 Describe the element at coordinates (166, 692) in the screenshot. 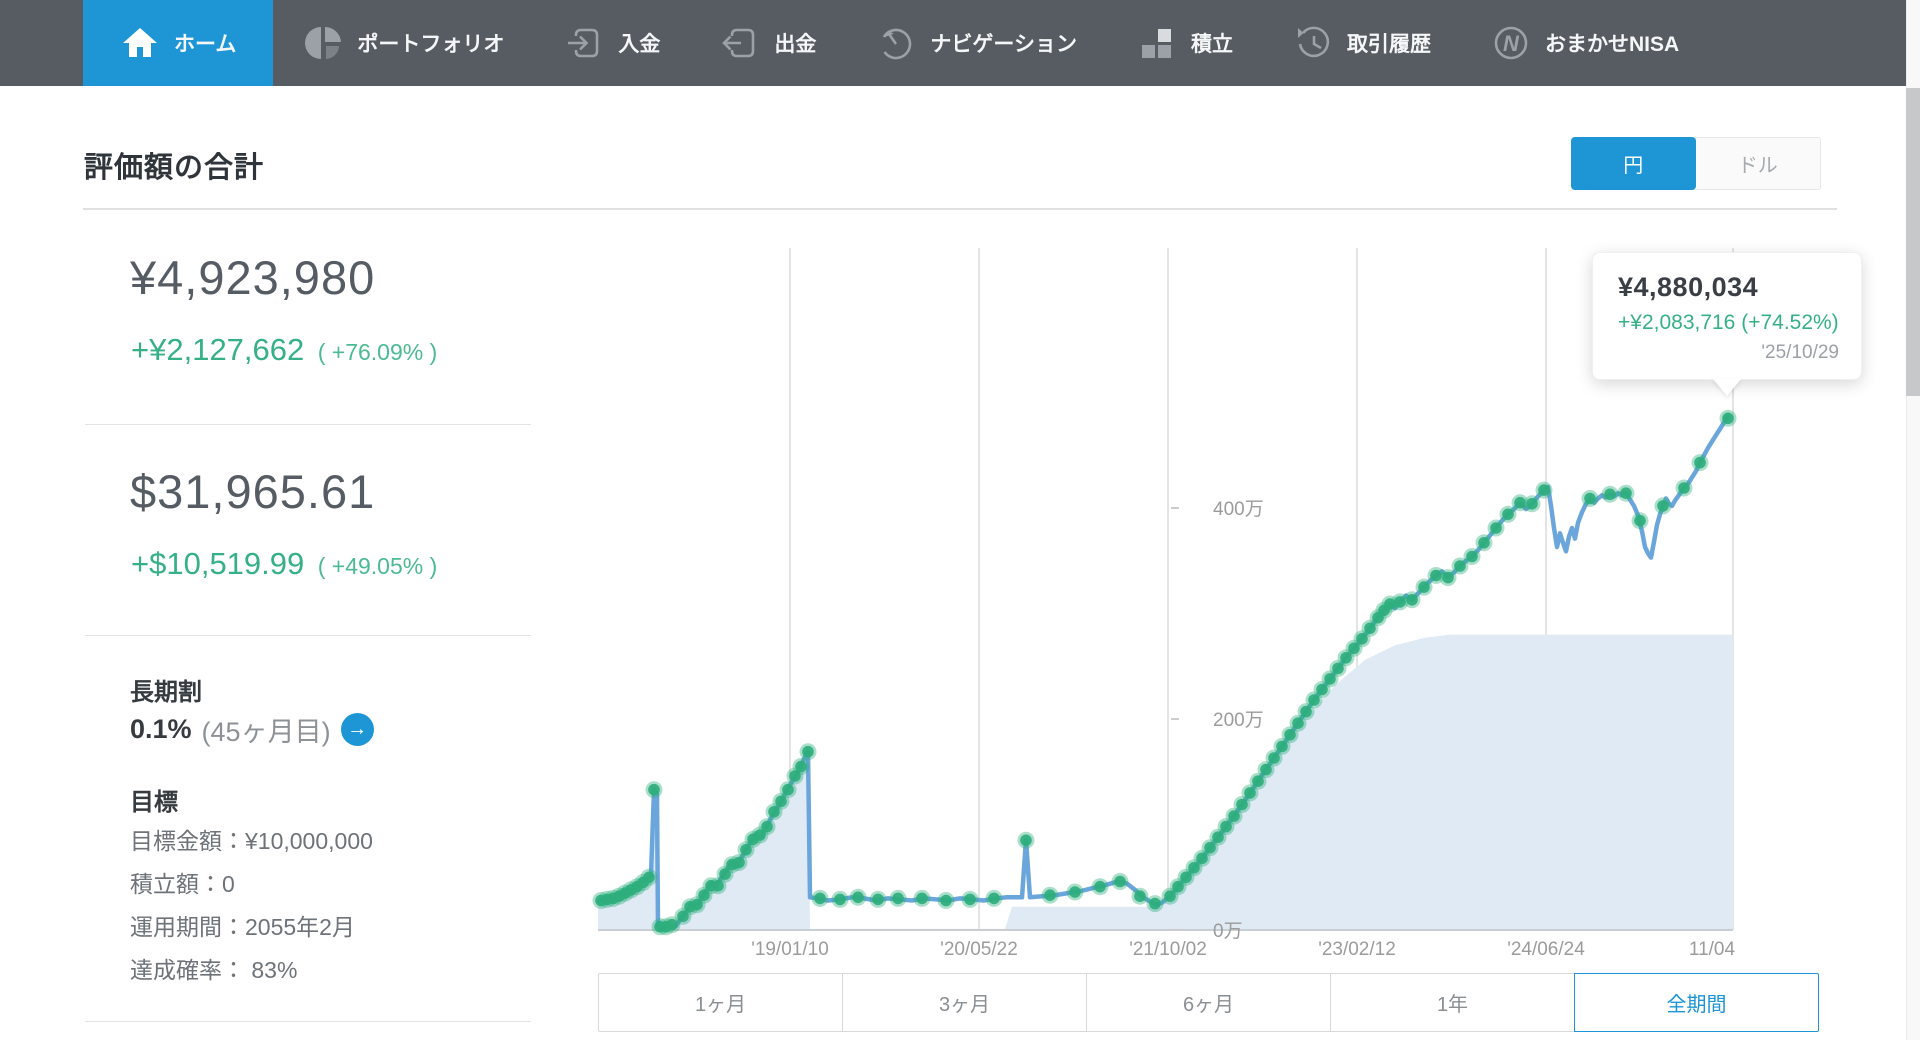

I see `chouki-wari-heading: 長期割` at that location.